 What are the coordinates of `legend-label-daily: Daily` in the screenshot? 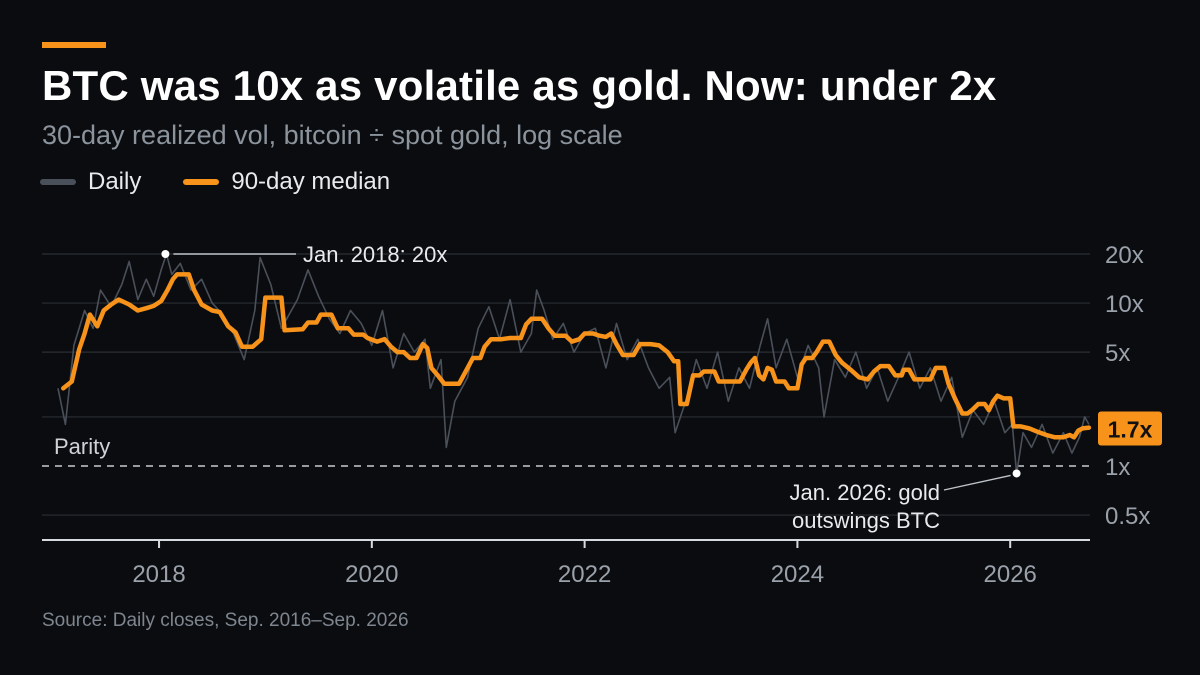 It's located at (115, 181).